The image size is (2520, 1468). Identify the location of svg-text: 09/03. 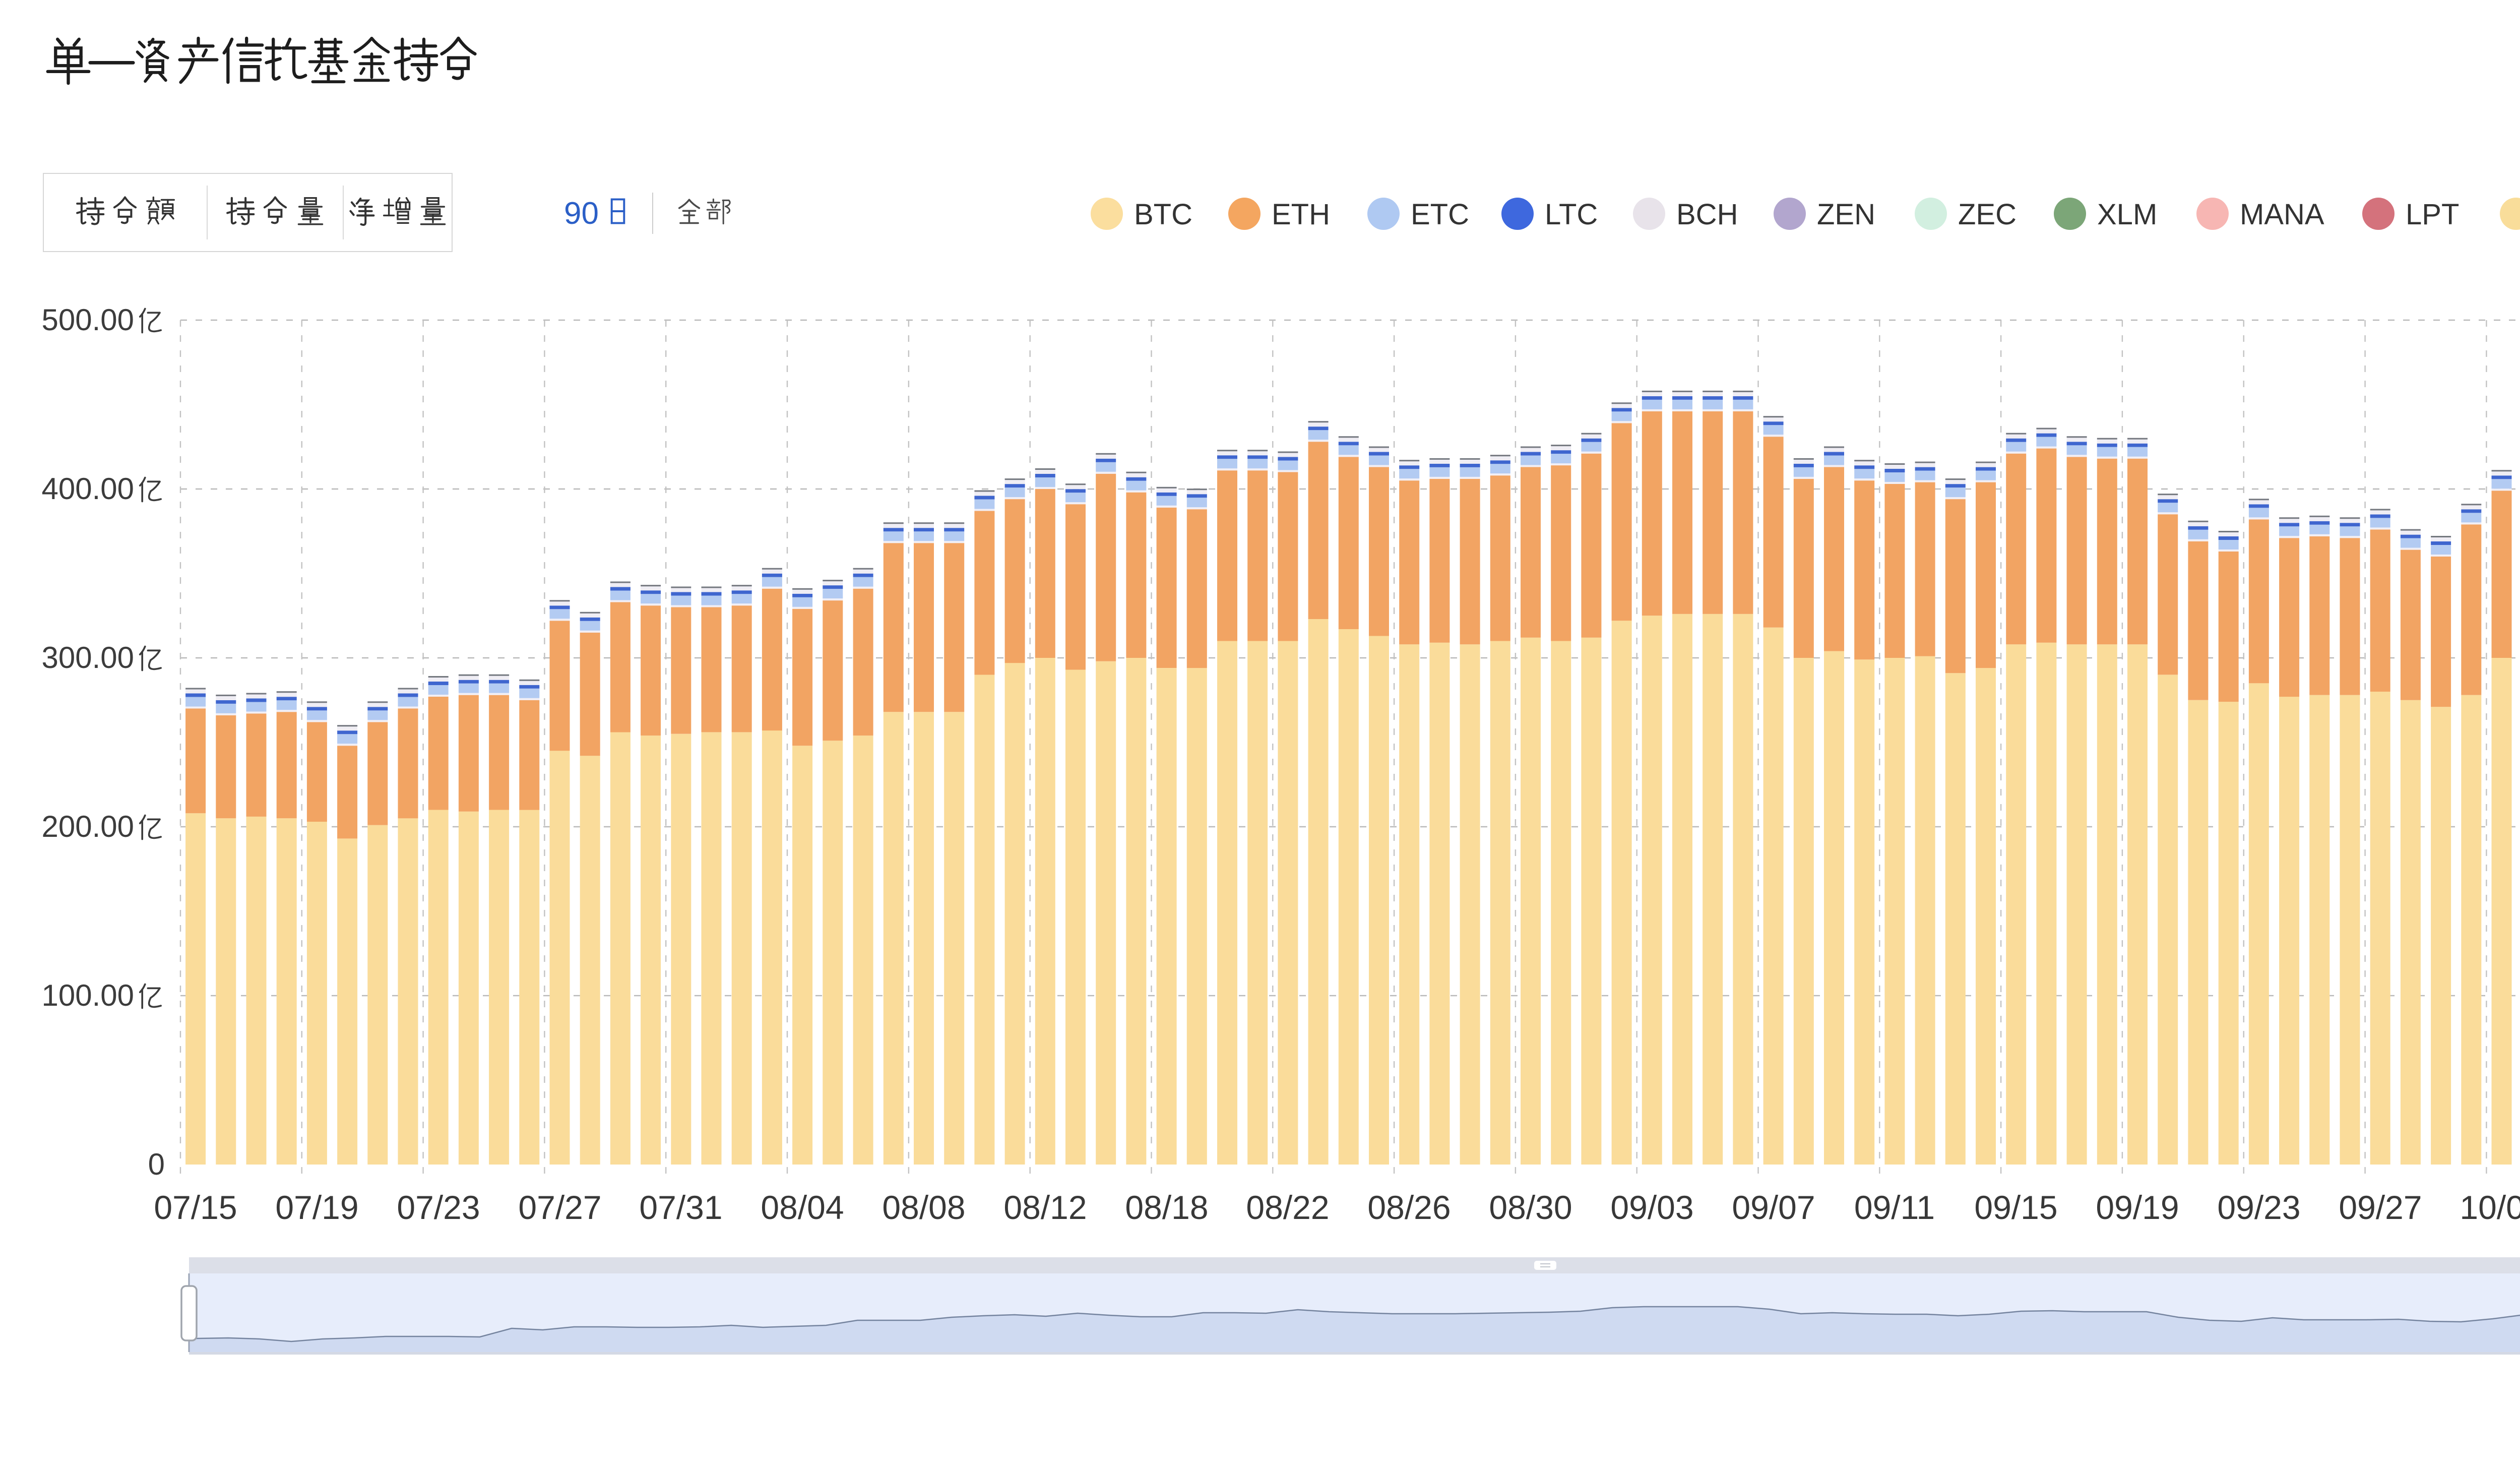
(1651, 1207).